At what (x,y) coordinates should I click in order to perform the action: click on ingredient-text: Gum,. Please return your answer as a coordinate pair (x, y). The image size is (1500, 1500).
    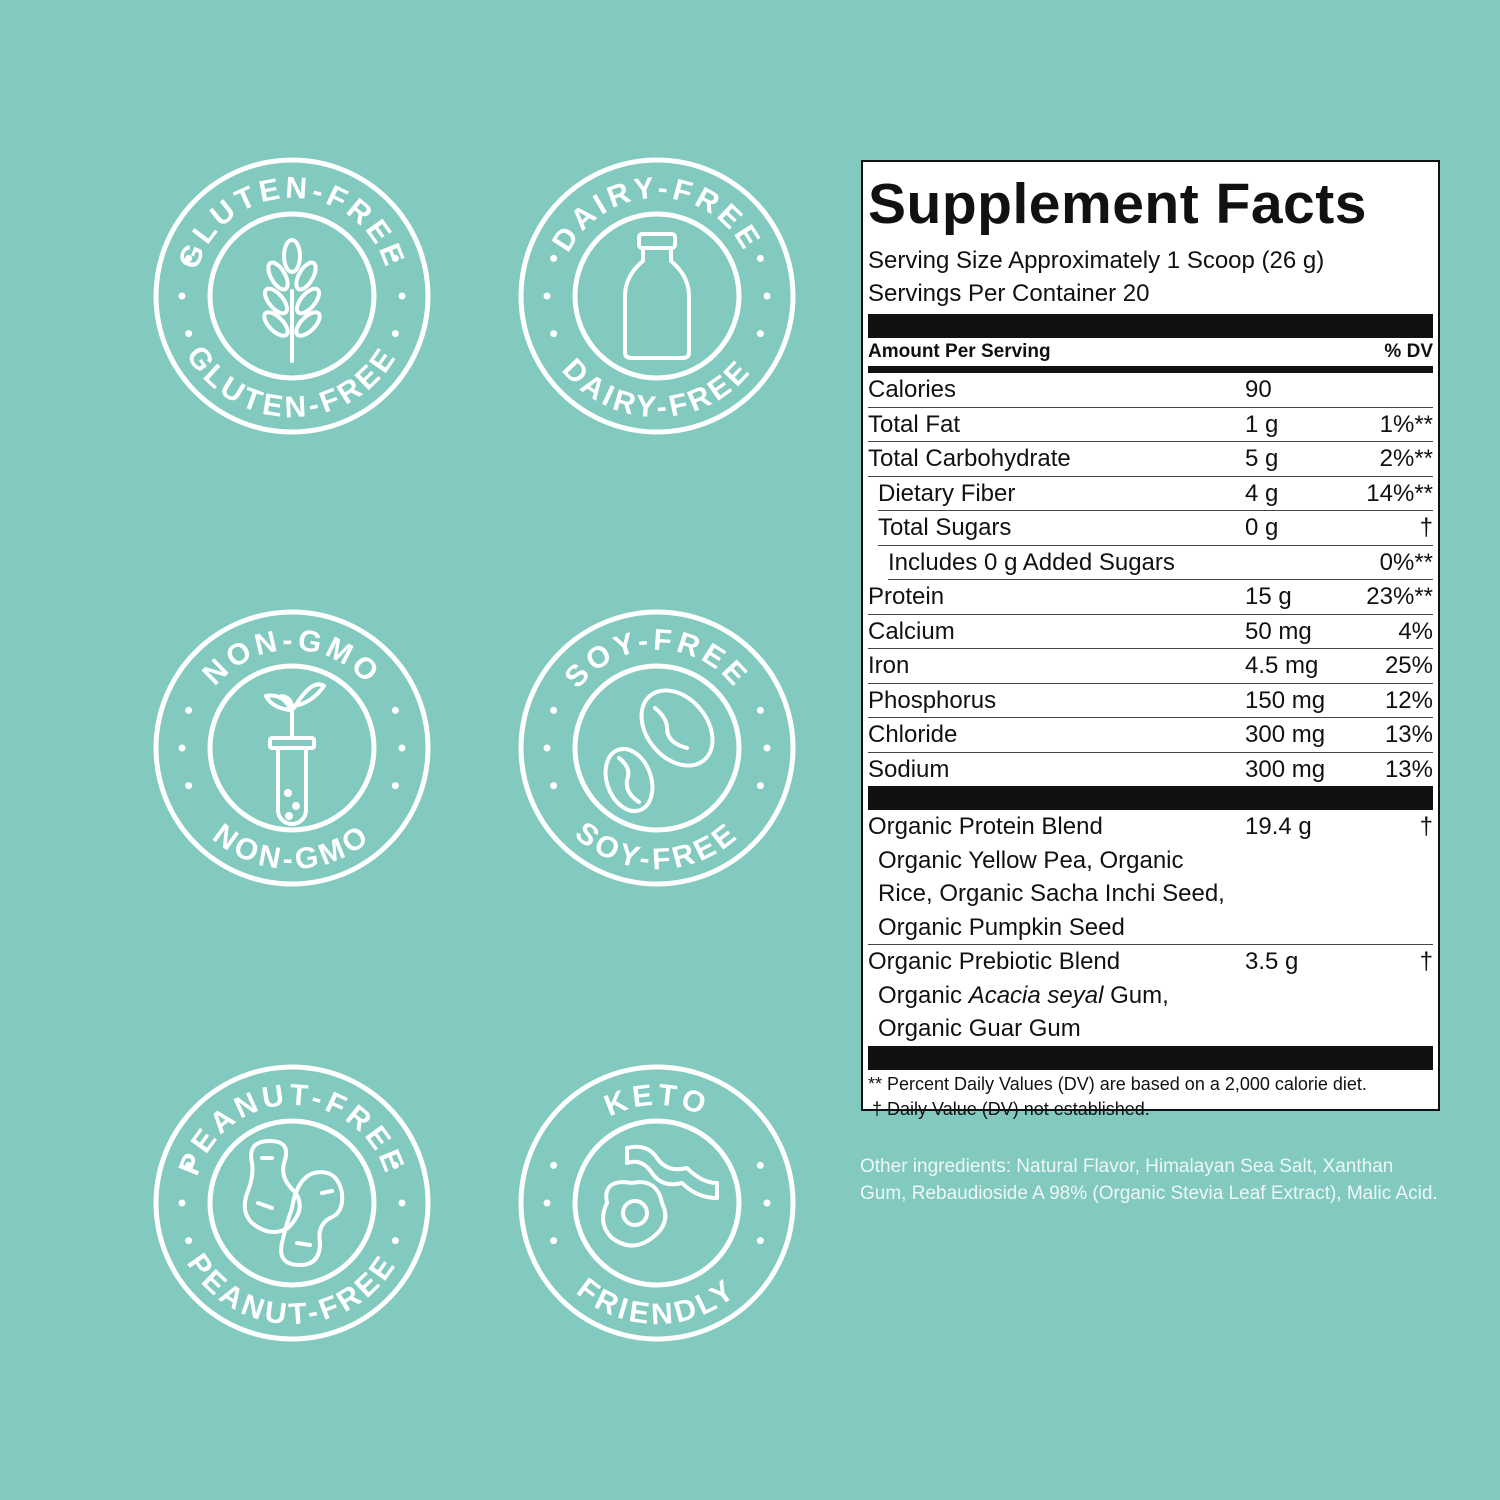
    Looking at the image, I should click on (1136, 995).